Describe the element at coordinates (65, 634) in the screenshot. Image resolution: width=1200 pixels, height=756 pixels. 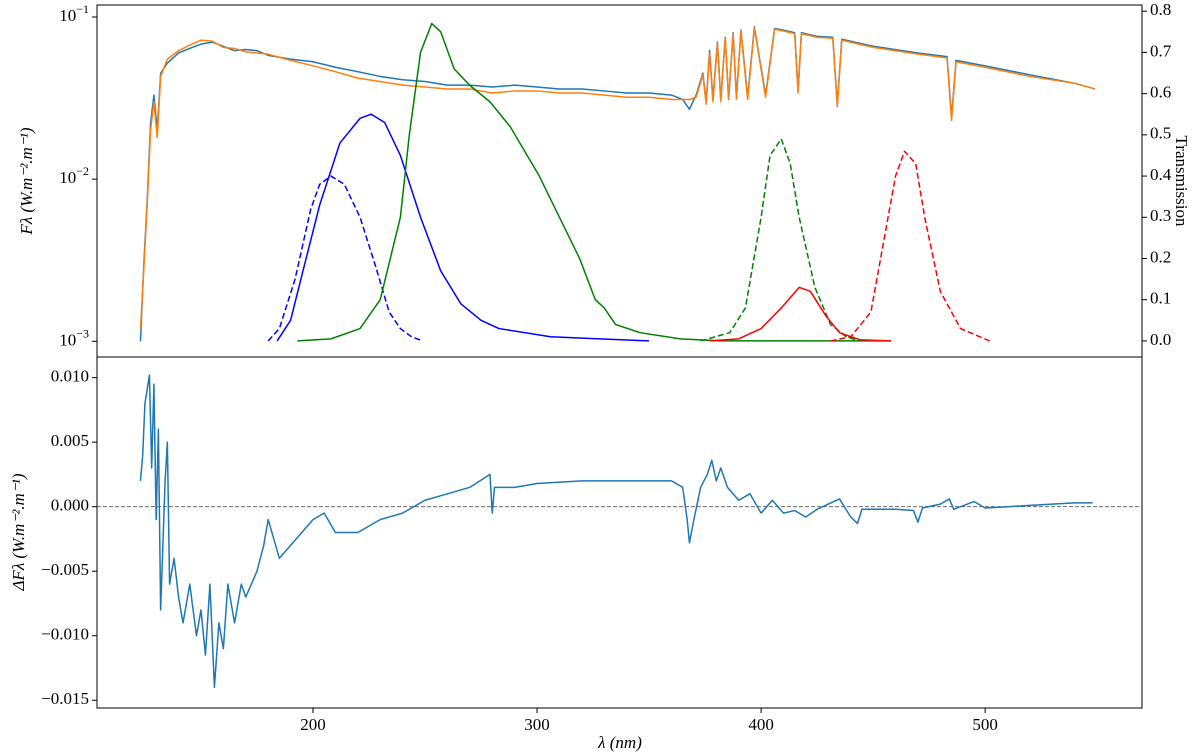
I see `y-tick-label: −0.010` at that location.